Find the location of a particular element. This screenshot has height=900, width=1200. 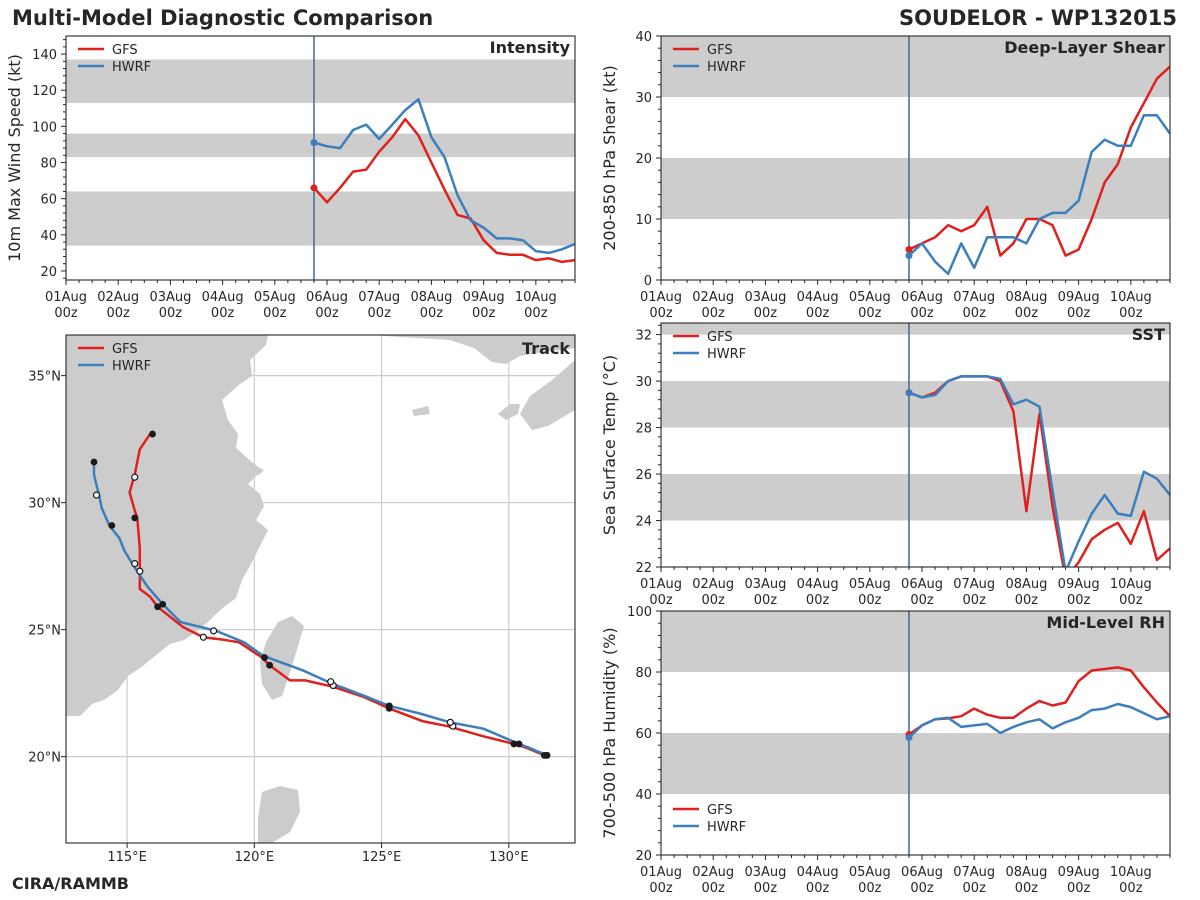

intensity-title: Intensity is located at coordinates (530, 47).